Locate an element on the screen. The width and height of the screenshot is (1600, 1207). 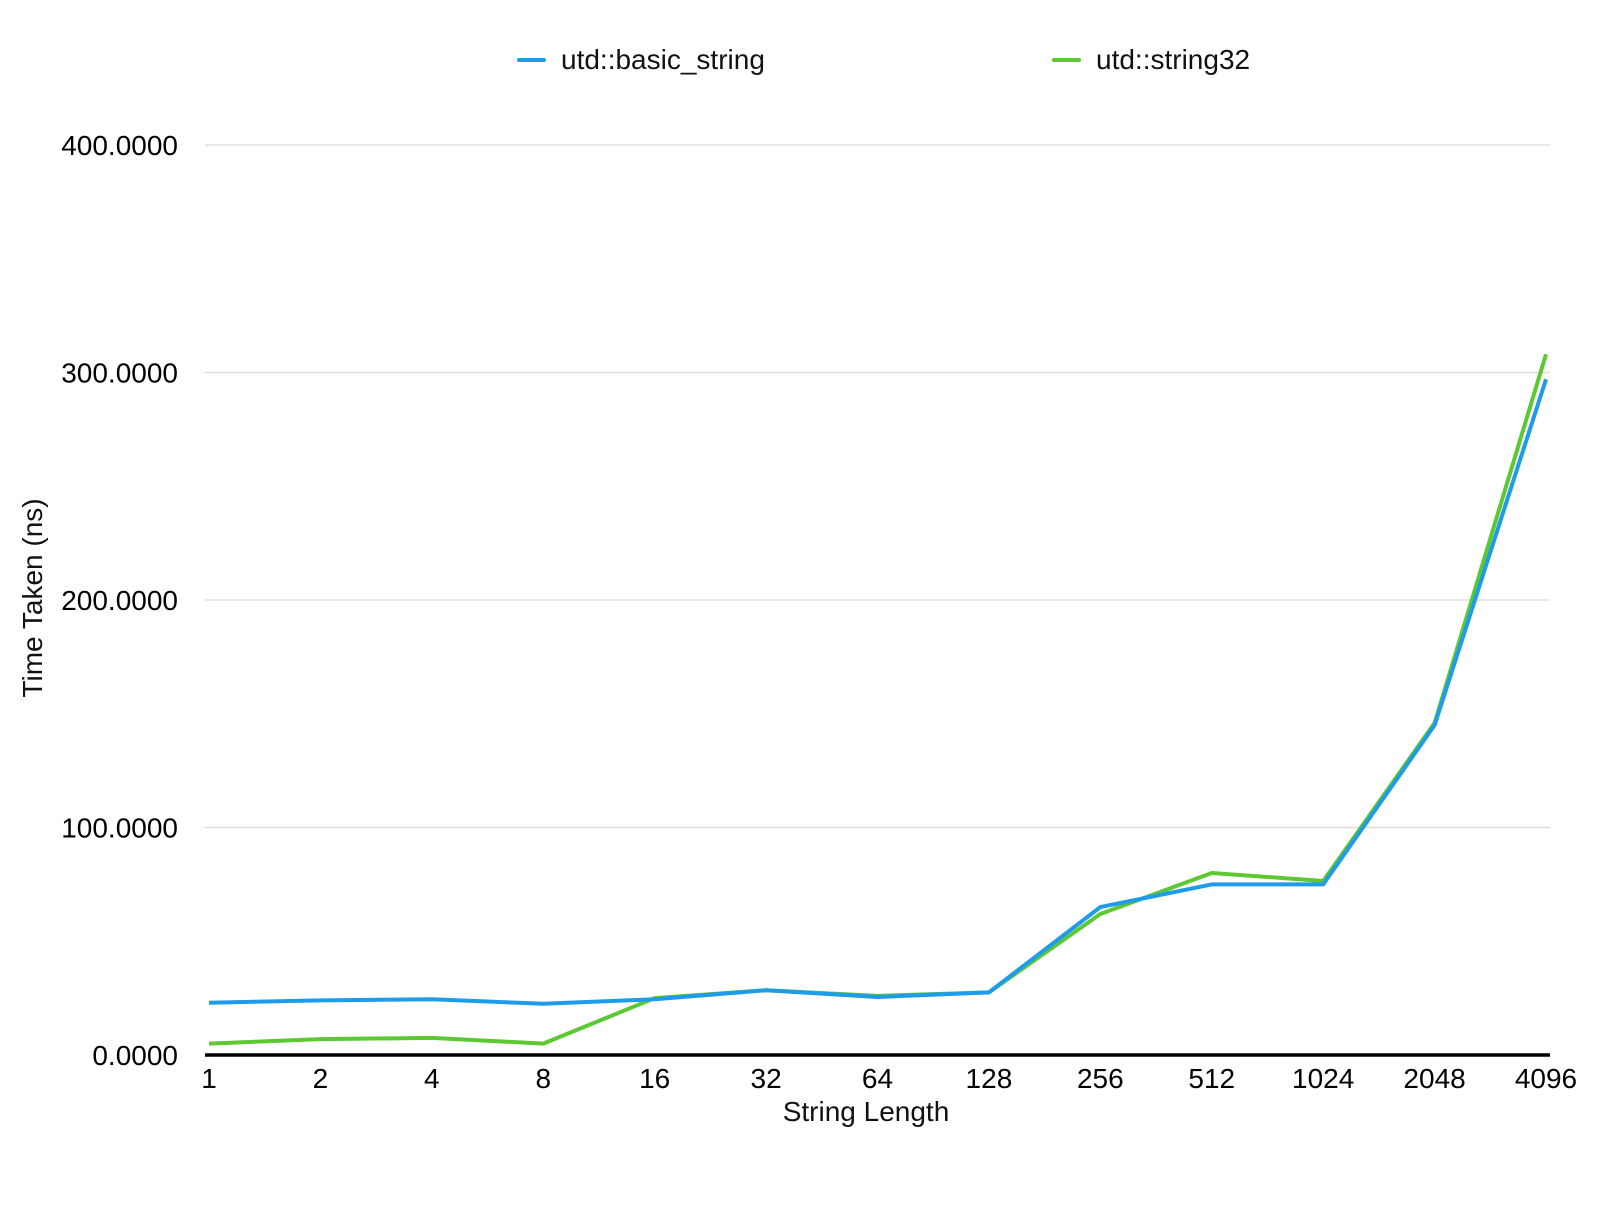
x-tick-label-128: 128 is located at coordinates (989, 1078).